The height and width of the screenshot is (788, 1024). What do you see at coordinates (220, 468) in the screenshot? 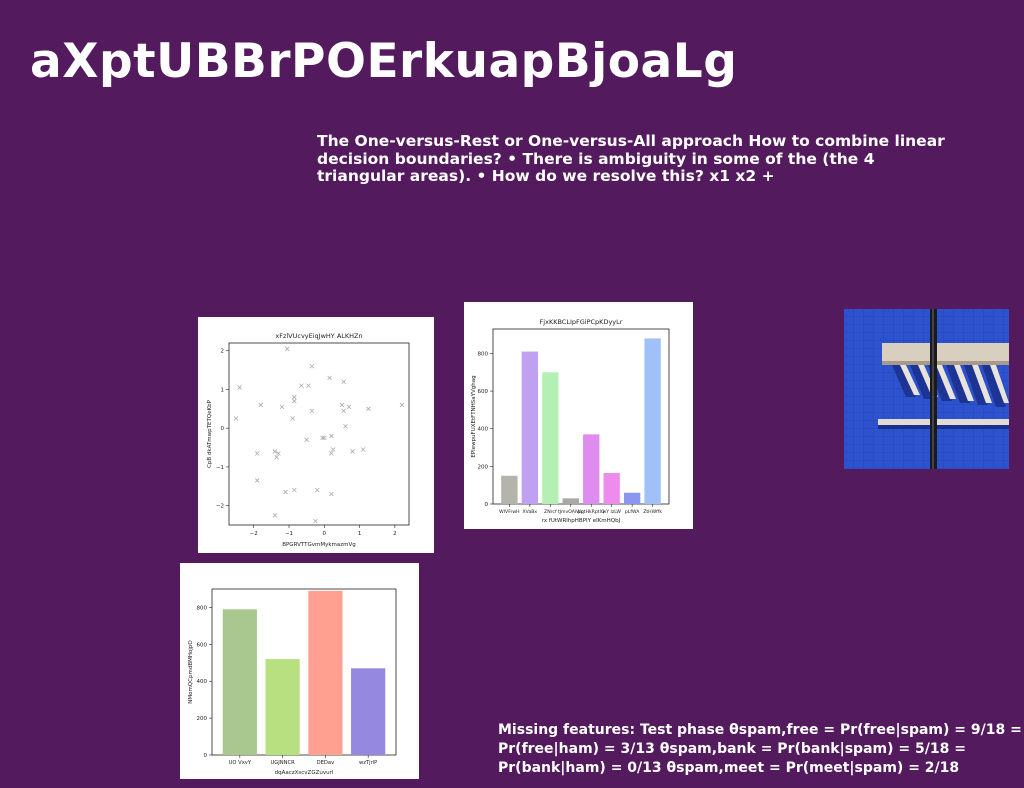
I see `y-tick-label: −1` at bounding box center [220, 468].